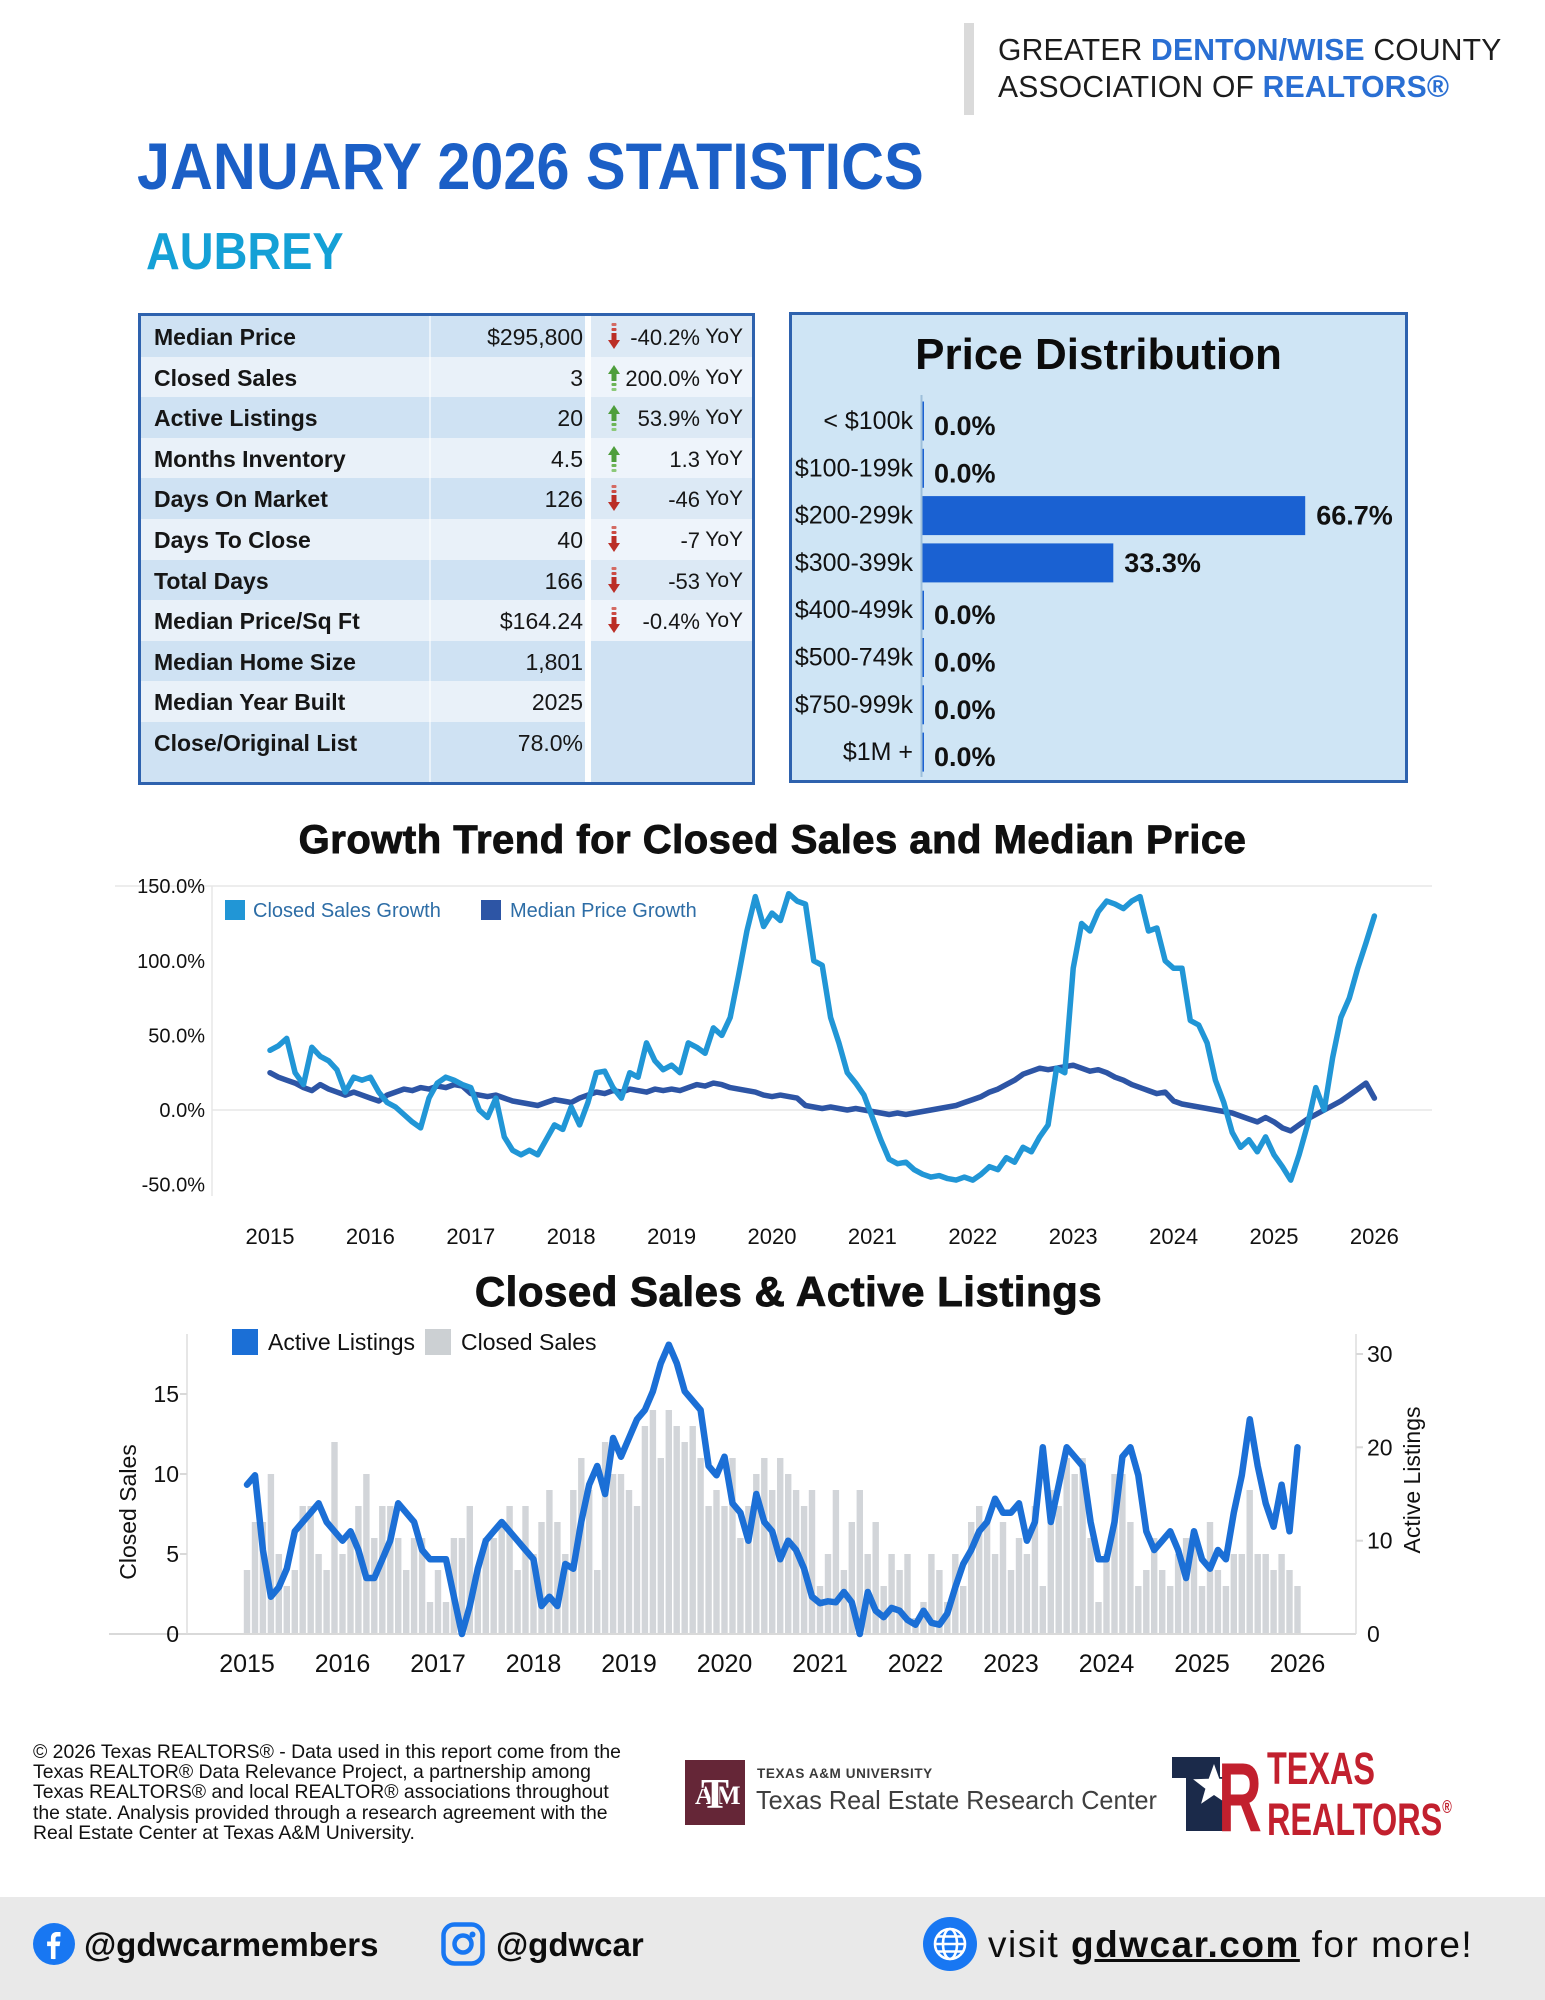 This screenshot has height=2000, width=1545. What do you see at coordinates (854, 563) in the screenshot?
I see `svg-text: $300-399k` at bounding box center [854, 563].